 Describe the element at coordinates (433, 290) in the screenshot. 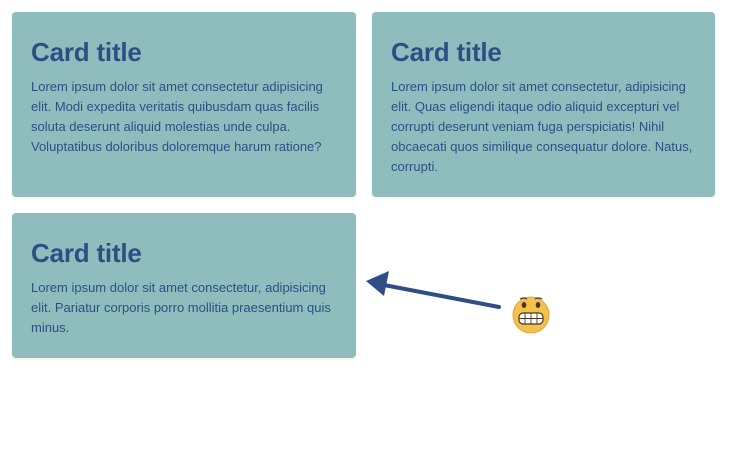

I see `arrow-left-icon` at that location.